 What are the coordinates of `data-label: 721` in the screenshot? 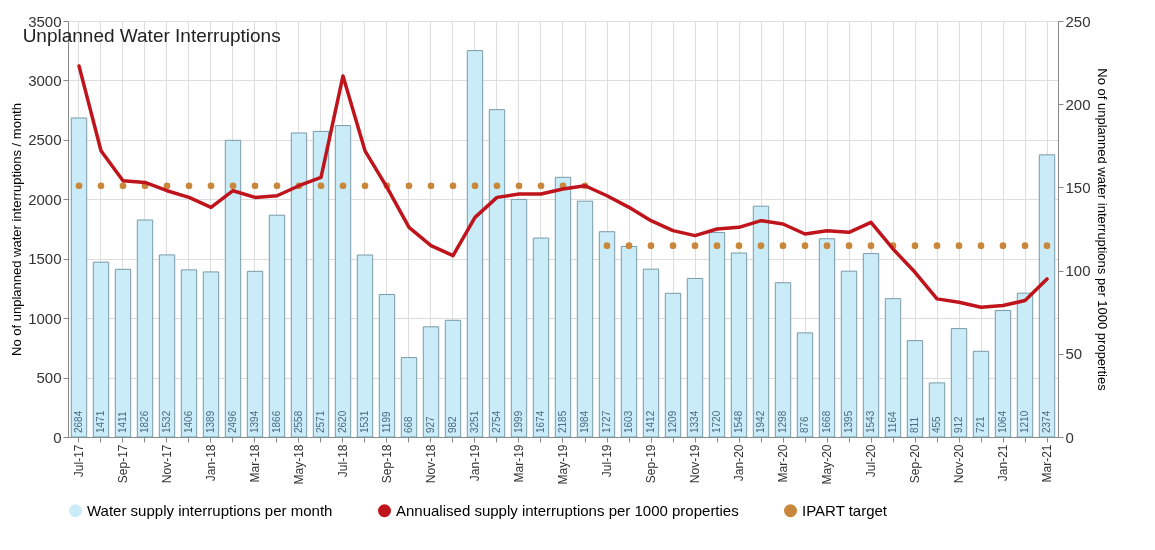 It's located at (980, 424).